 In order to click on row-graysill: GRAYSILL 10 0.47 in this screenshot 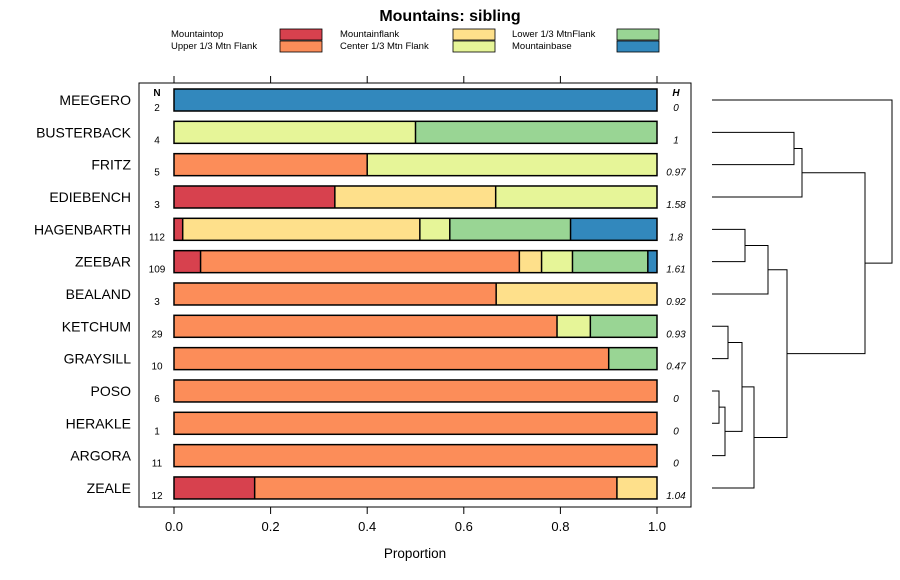, I will do `click(375, 359)`.